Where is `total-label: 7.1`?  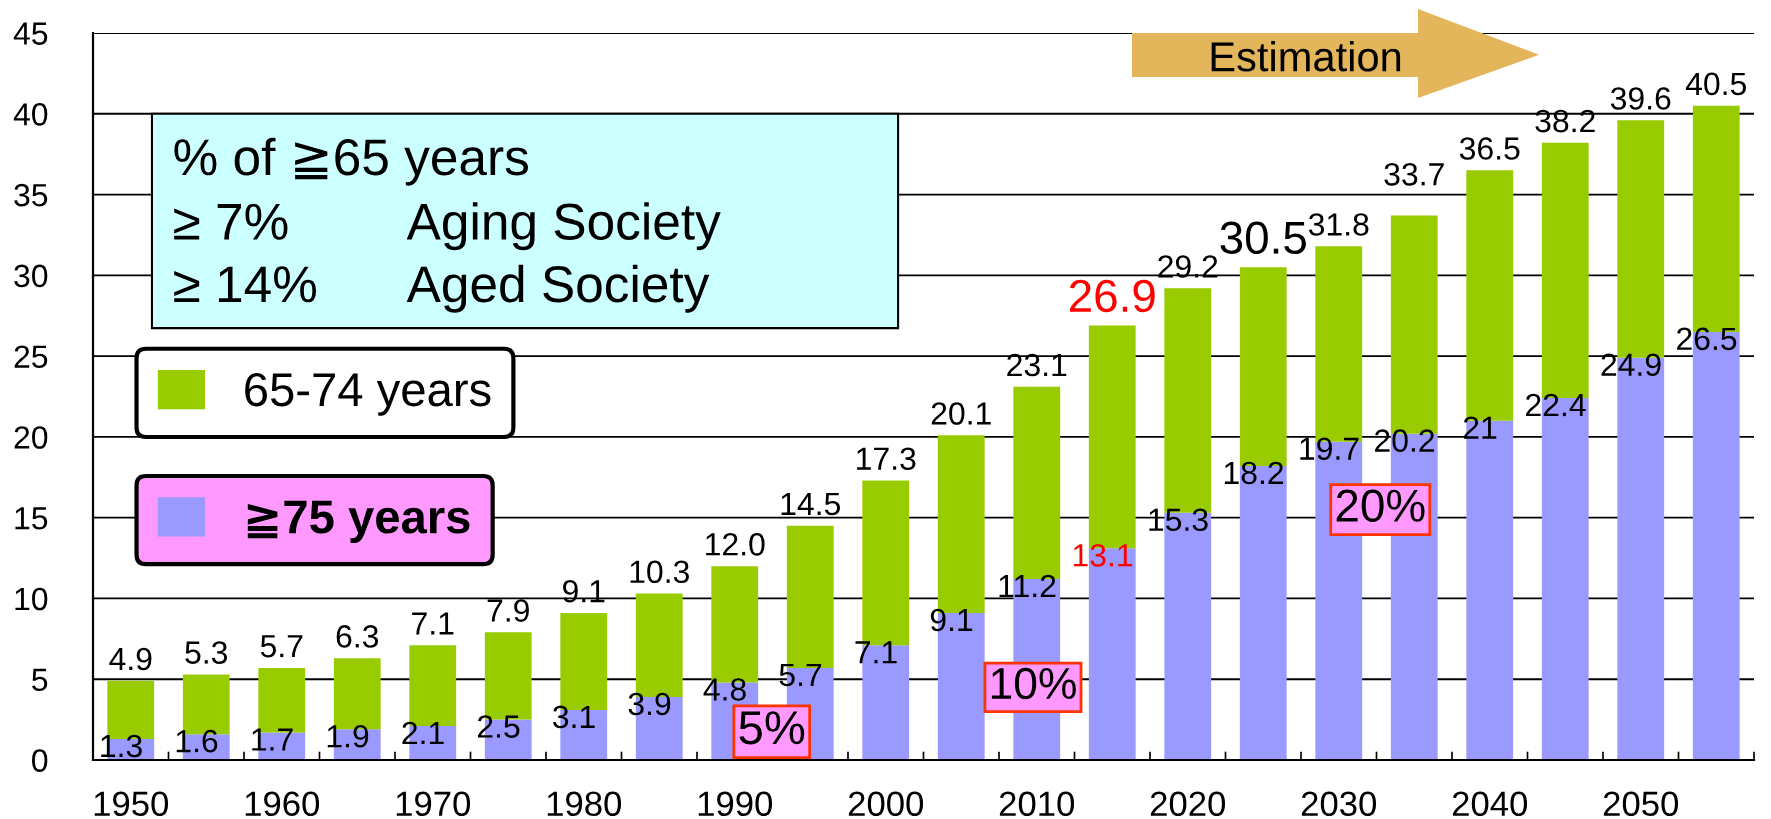
total-label: 7.1 is located at coordinates (433, 623).